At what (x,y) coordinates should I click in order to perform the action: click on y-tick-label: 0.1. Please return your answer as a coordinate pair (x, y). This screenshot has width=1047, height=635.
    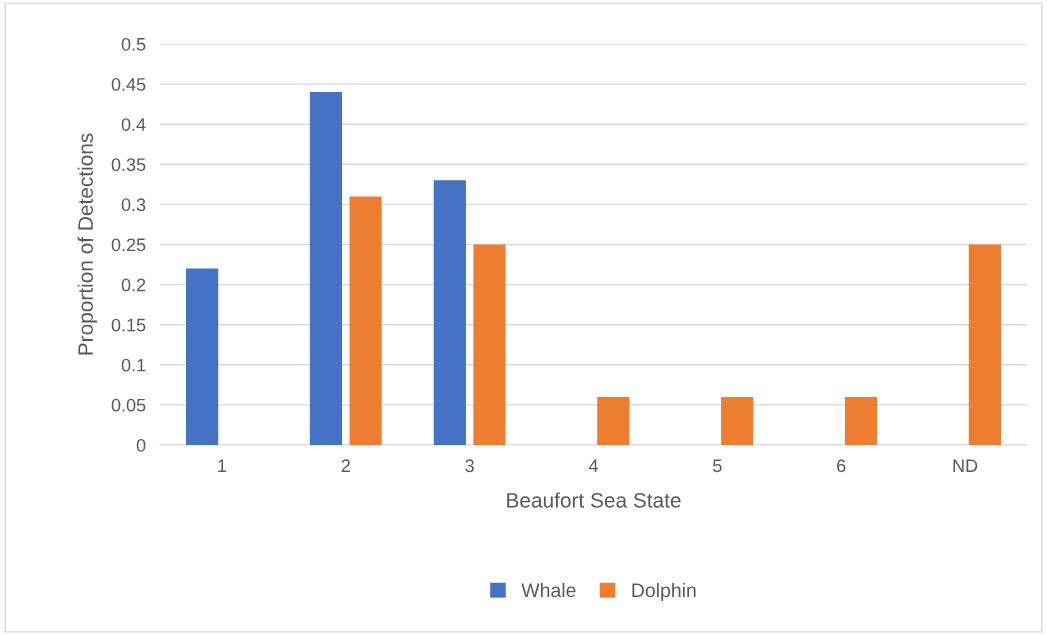
    Looking at the image, I should click on (133, 365).